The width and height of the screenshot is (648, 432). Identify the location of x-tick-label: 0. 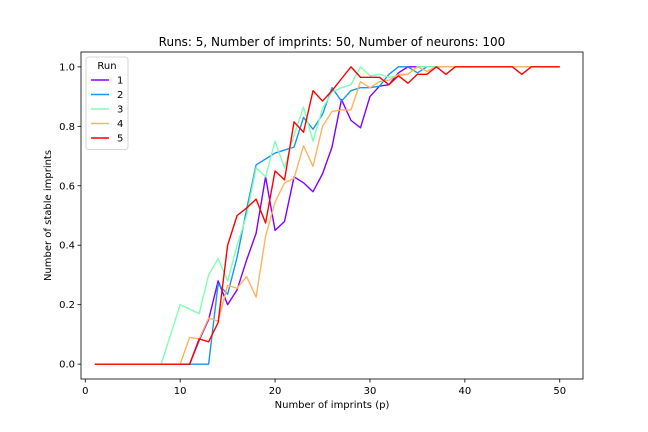
(85, 391).